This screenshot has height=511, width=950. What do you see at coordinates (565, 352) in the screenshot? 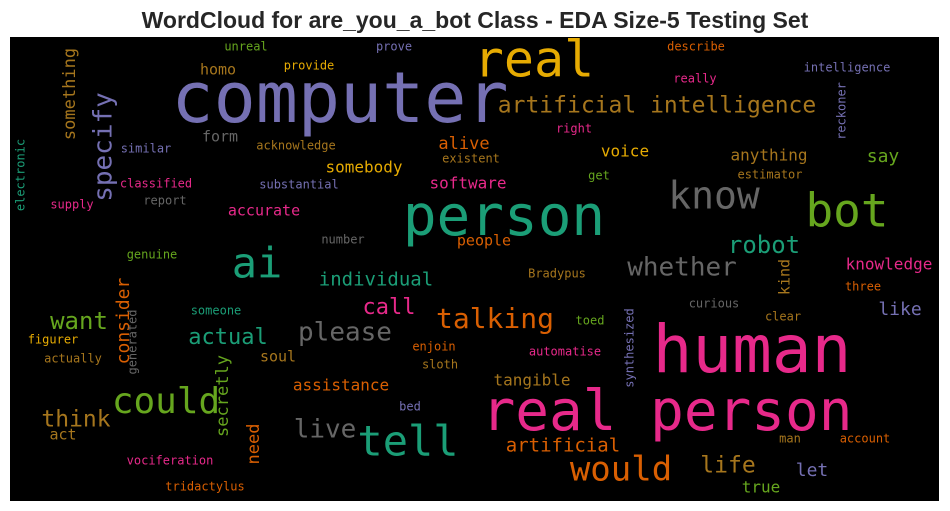
I see `word-automatise: automatise` at bounding box center [565, 352].